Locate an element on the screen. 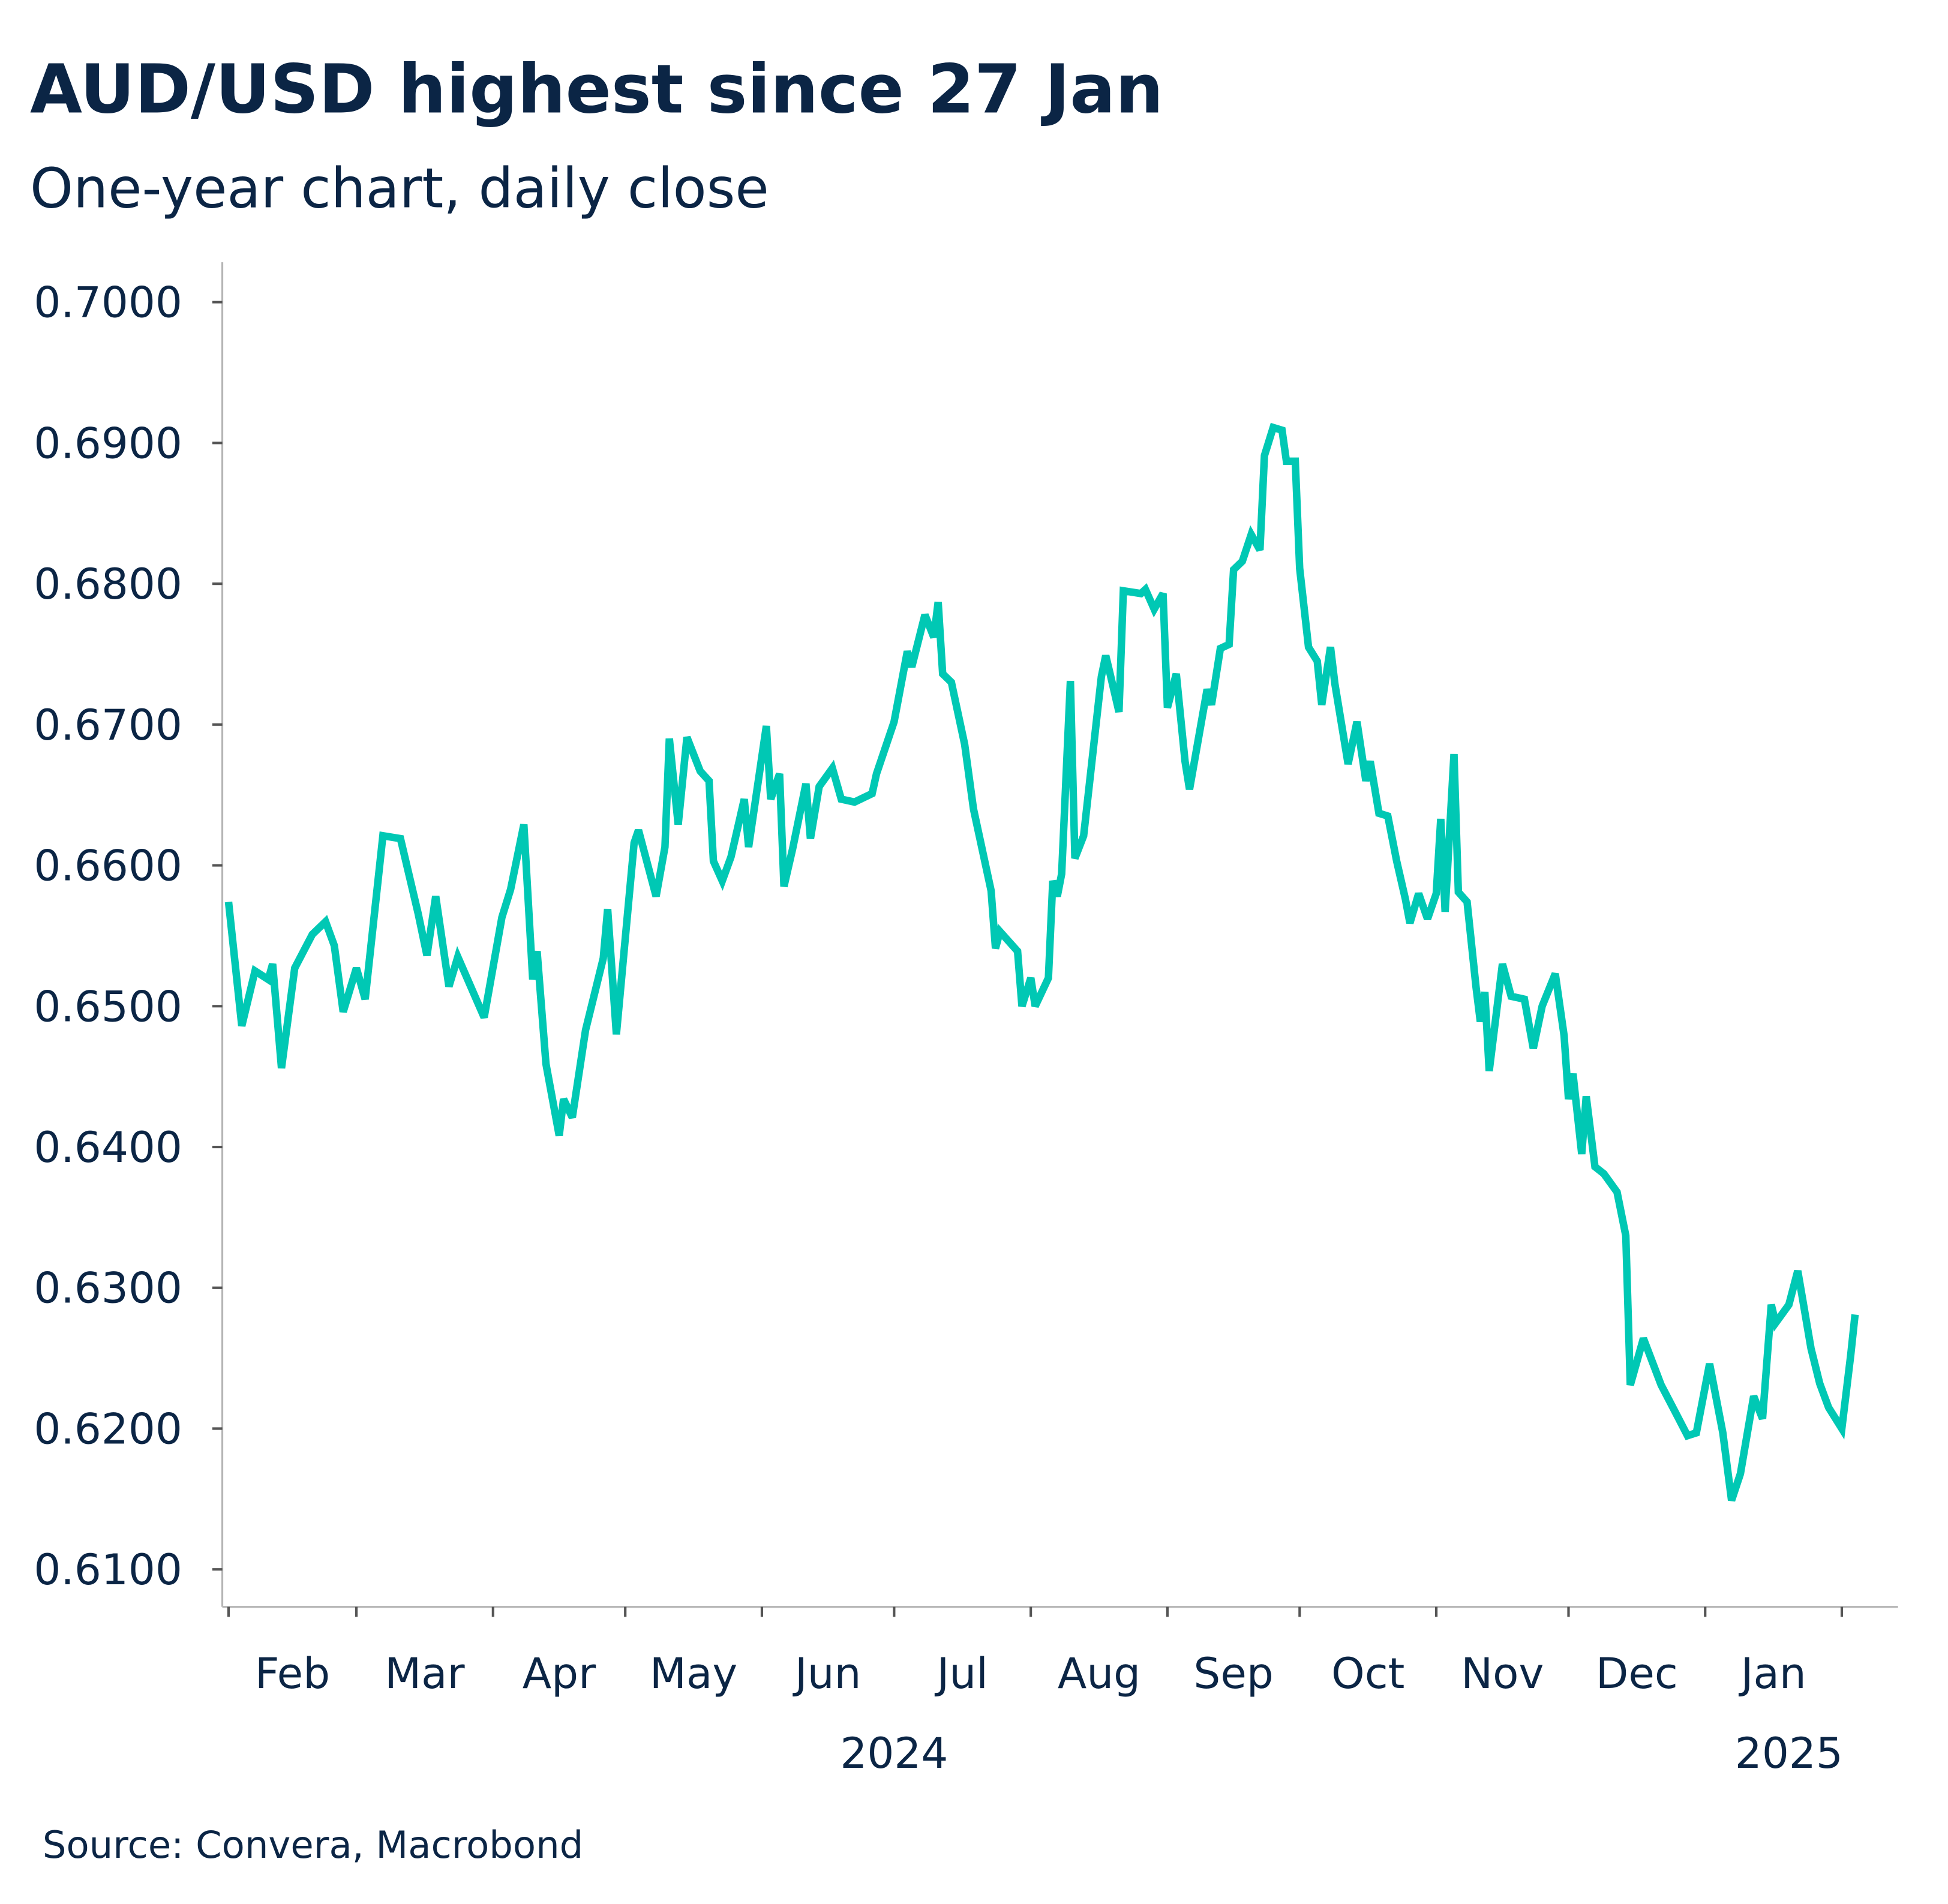  y-tick-label: 0.6400 is located at coordinates (108, 1147).